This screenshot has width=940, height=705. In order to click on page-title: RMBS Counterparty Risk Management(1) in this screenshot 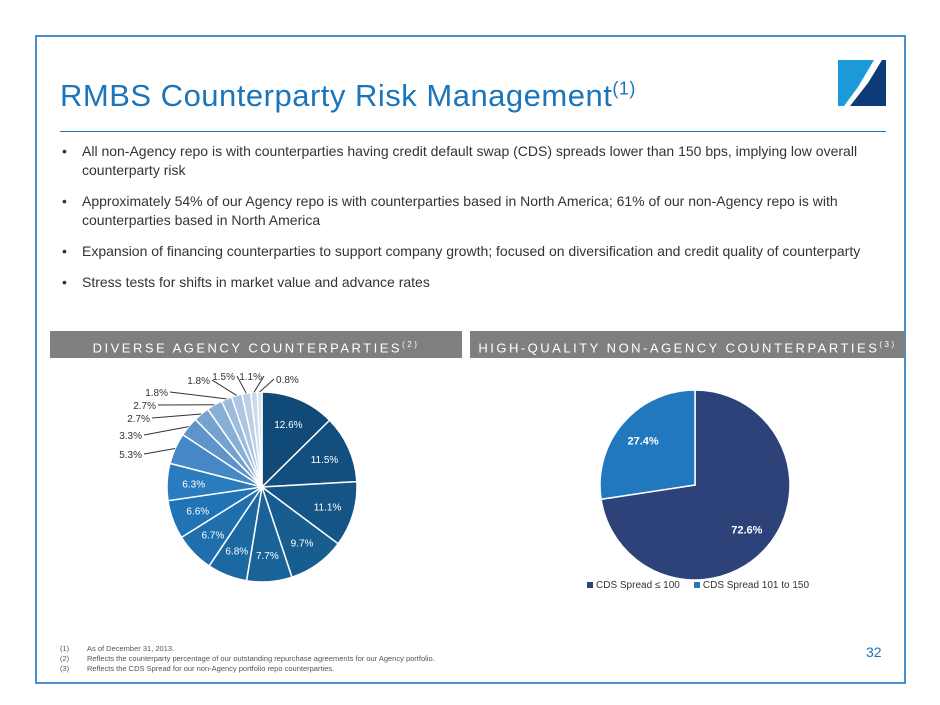, I will do `click(348, 96)`.